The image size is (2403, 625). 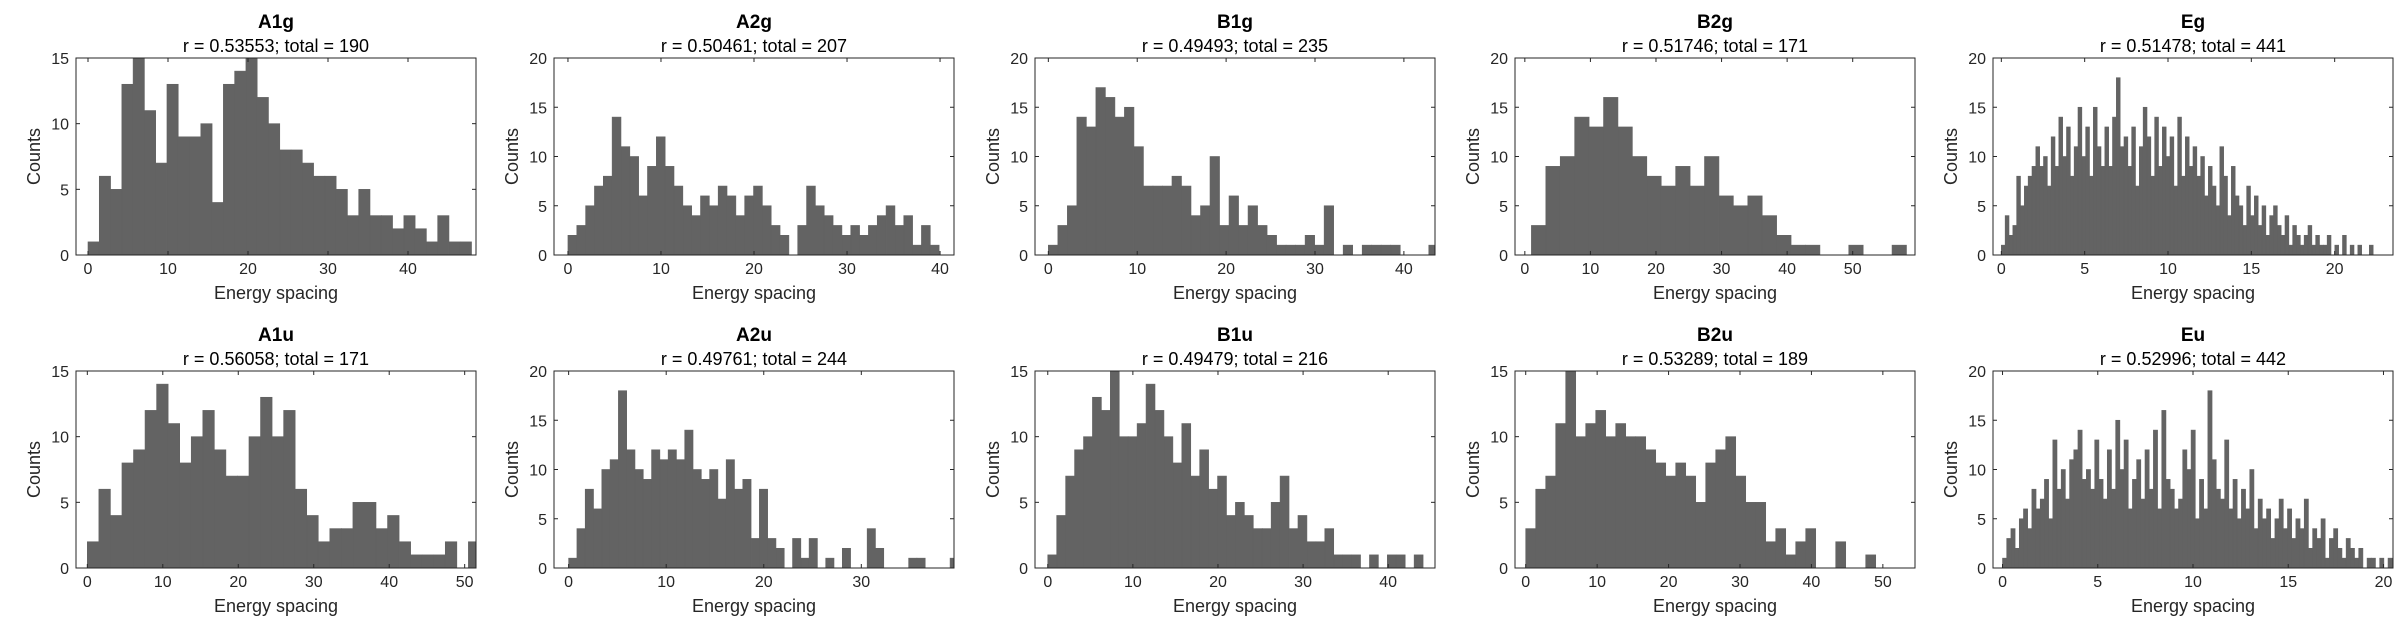 What do you see at coordinates (2193, 46) in the screenshot?
I see `chart-subtitle: r = 0.51478; total = 441` at bounding box center [2193, 46].